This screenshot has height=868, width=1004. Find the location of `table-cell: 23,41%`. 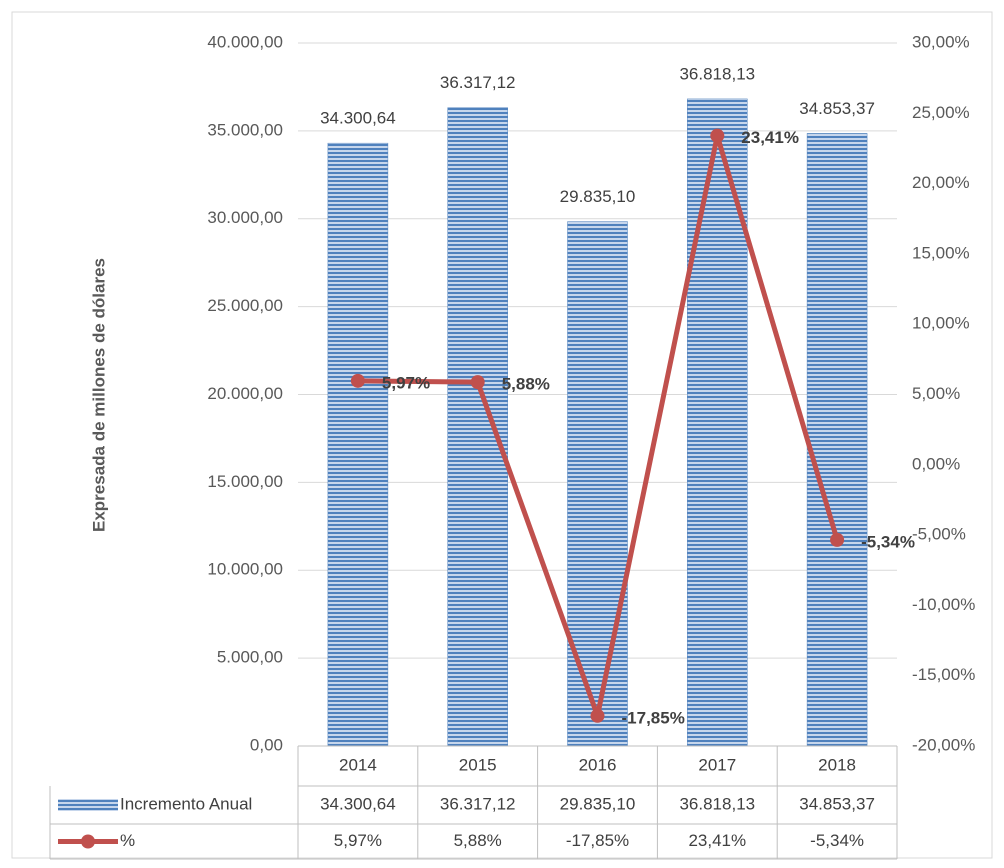

table-cell: 23,41% is located at coordinates (717, 840).